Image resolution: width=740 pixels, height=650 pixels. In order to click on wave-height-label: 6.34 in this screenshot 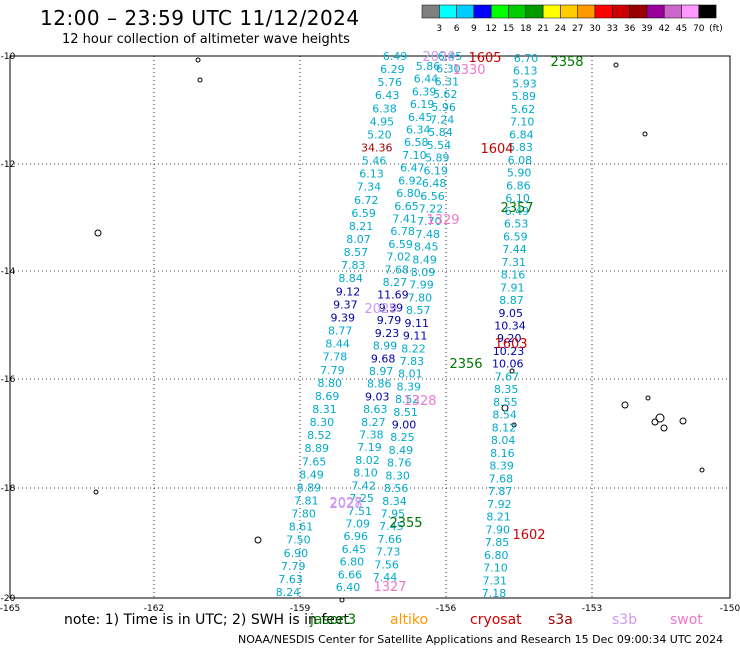, I will do `click(418, 130)`.